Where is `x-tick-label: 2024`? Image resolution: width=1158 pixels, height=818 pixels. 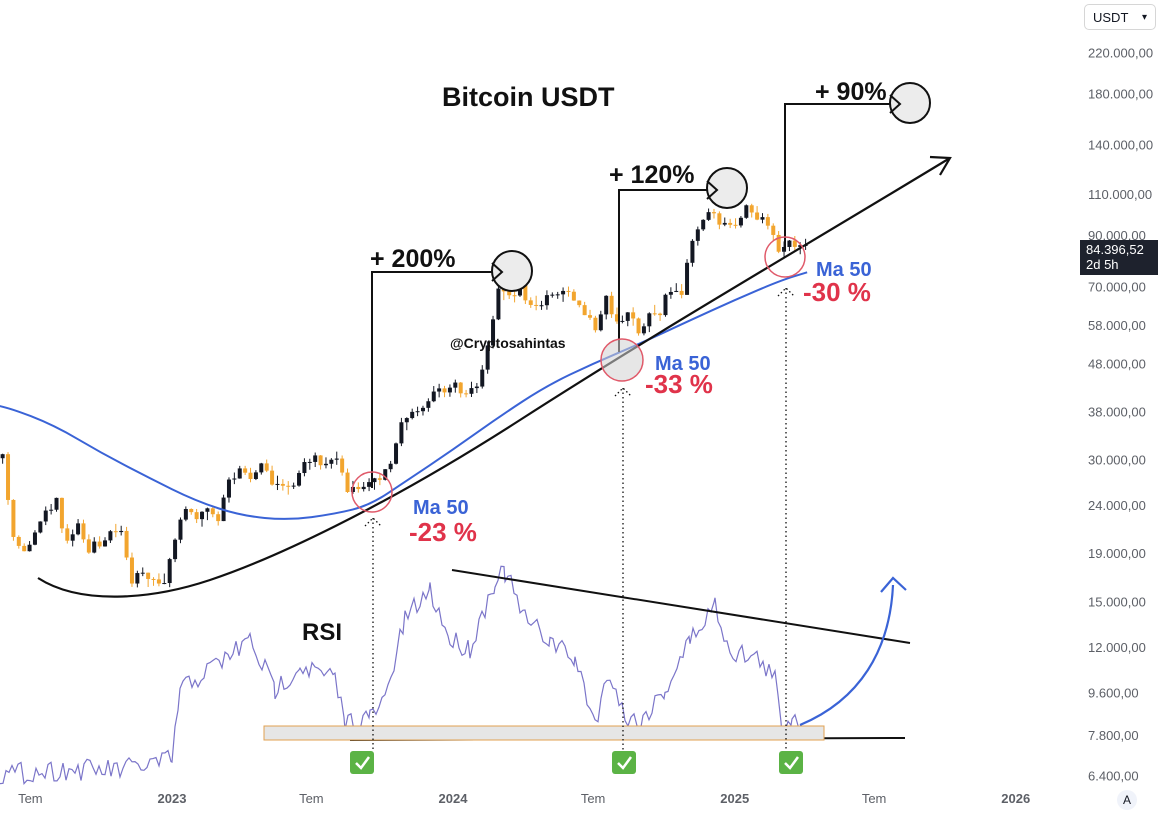
x-tick-label: 2024 is located at coordinates (454, 798).